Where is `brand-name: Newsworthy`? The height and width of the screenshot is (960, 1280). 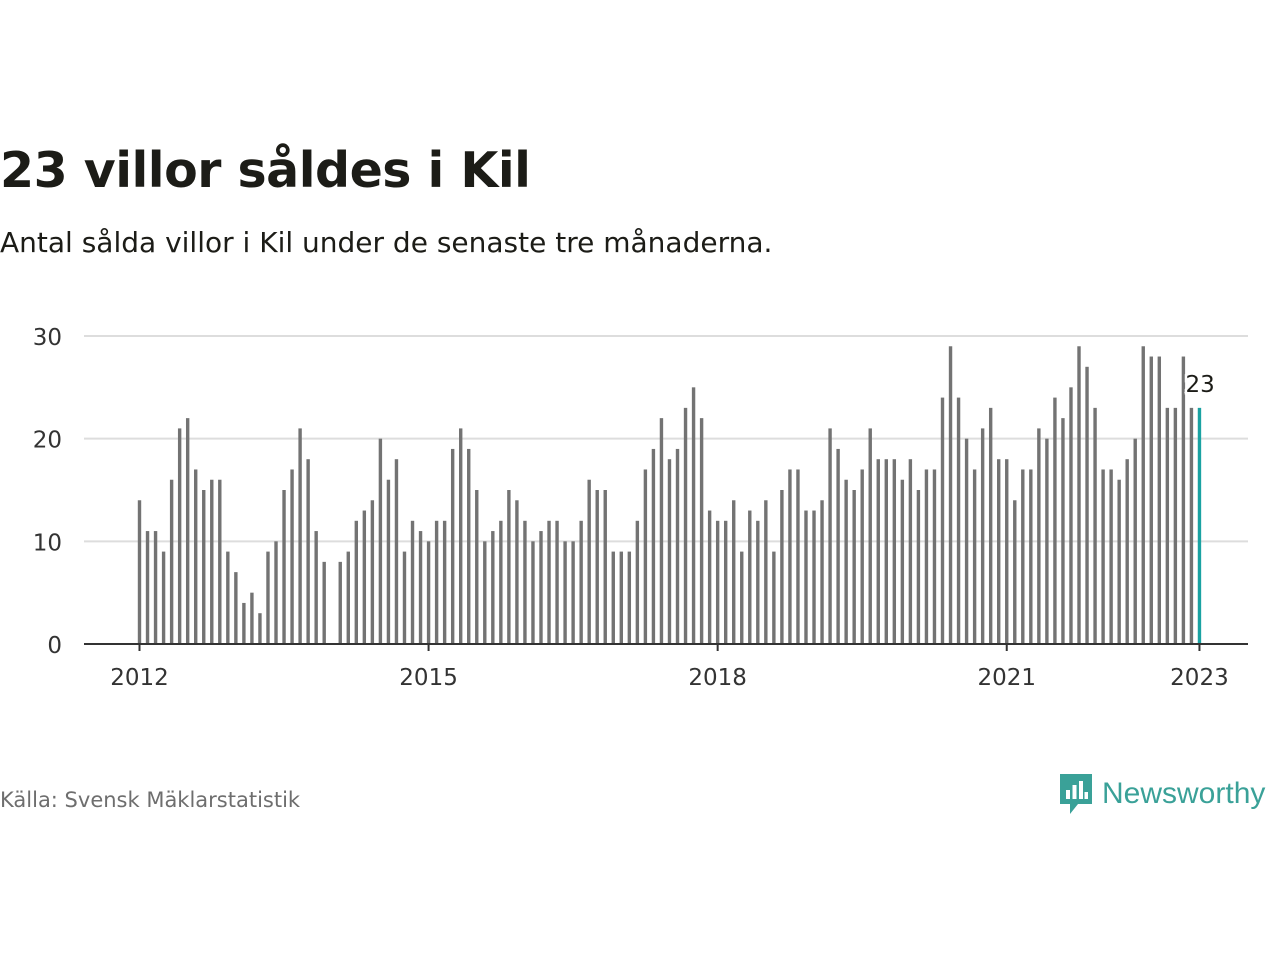 brand-name: Newsworthy is located at coordinates (1184, 793).